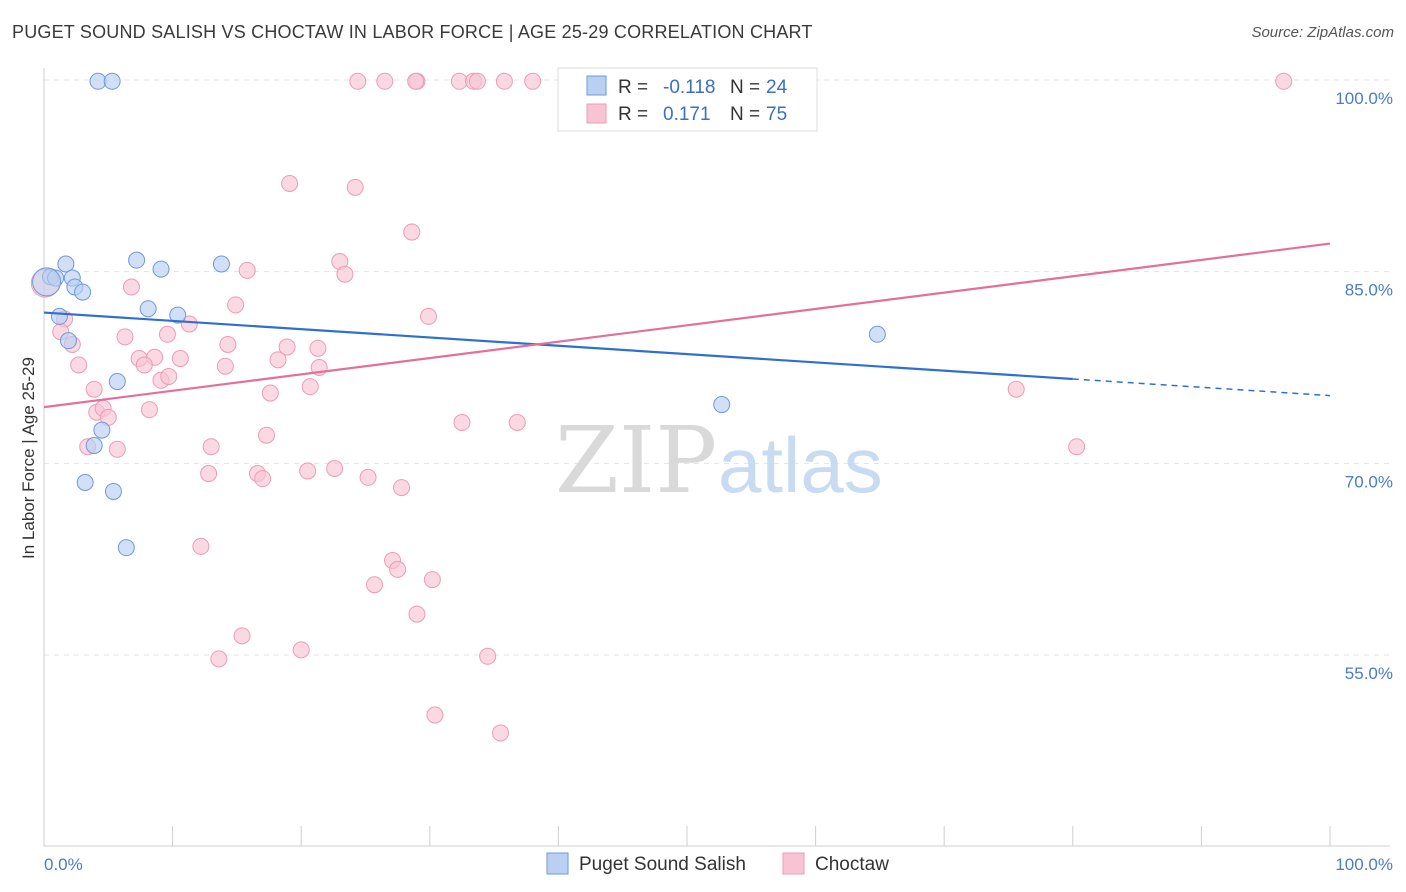 The image size is (1406, 892). Describe the element at coordinates (28, 458) in the screenshot. I see `y-axis-label: In Labor Force | Age 25-29` at that location.